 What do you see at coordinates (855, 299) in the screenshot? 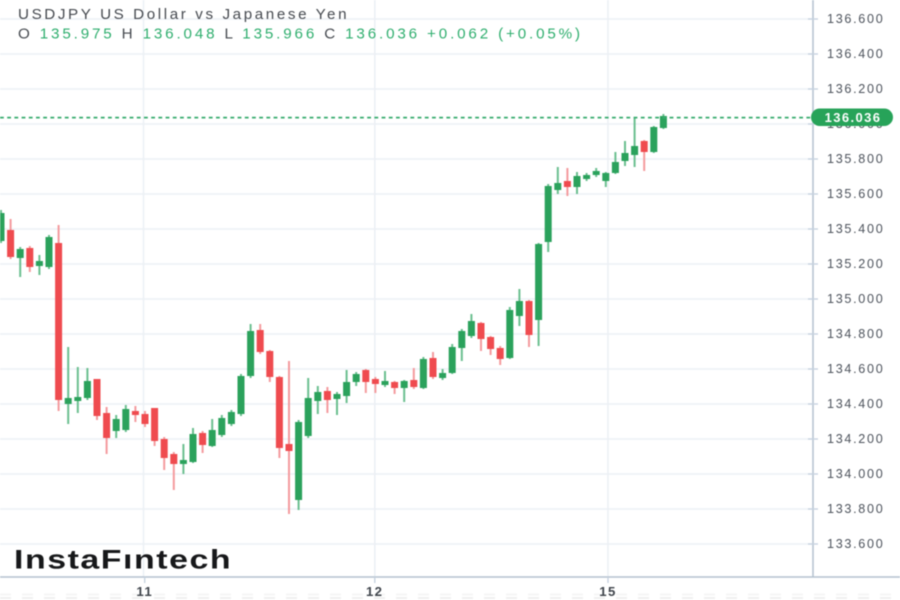
I see `svg-text: 135.000` at bounding box center [855, 299].